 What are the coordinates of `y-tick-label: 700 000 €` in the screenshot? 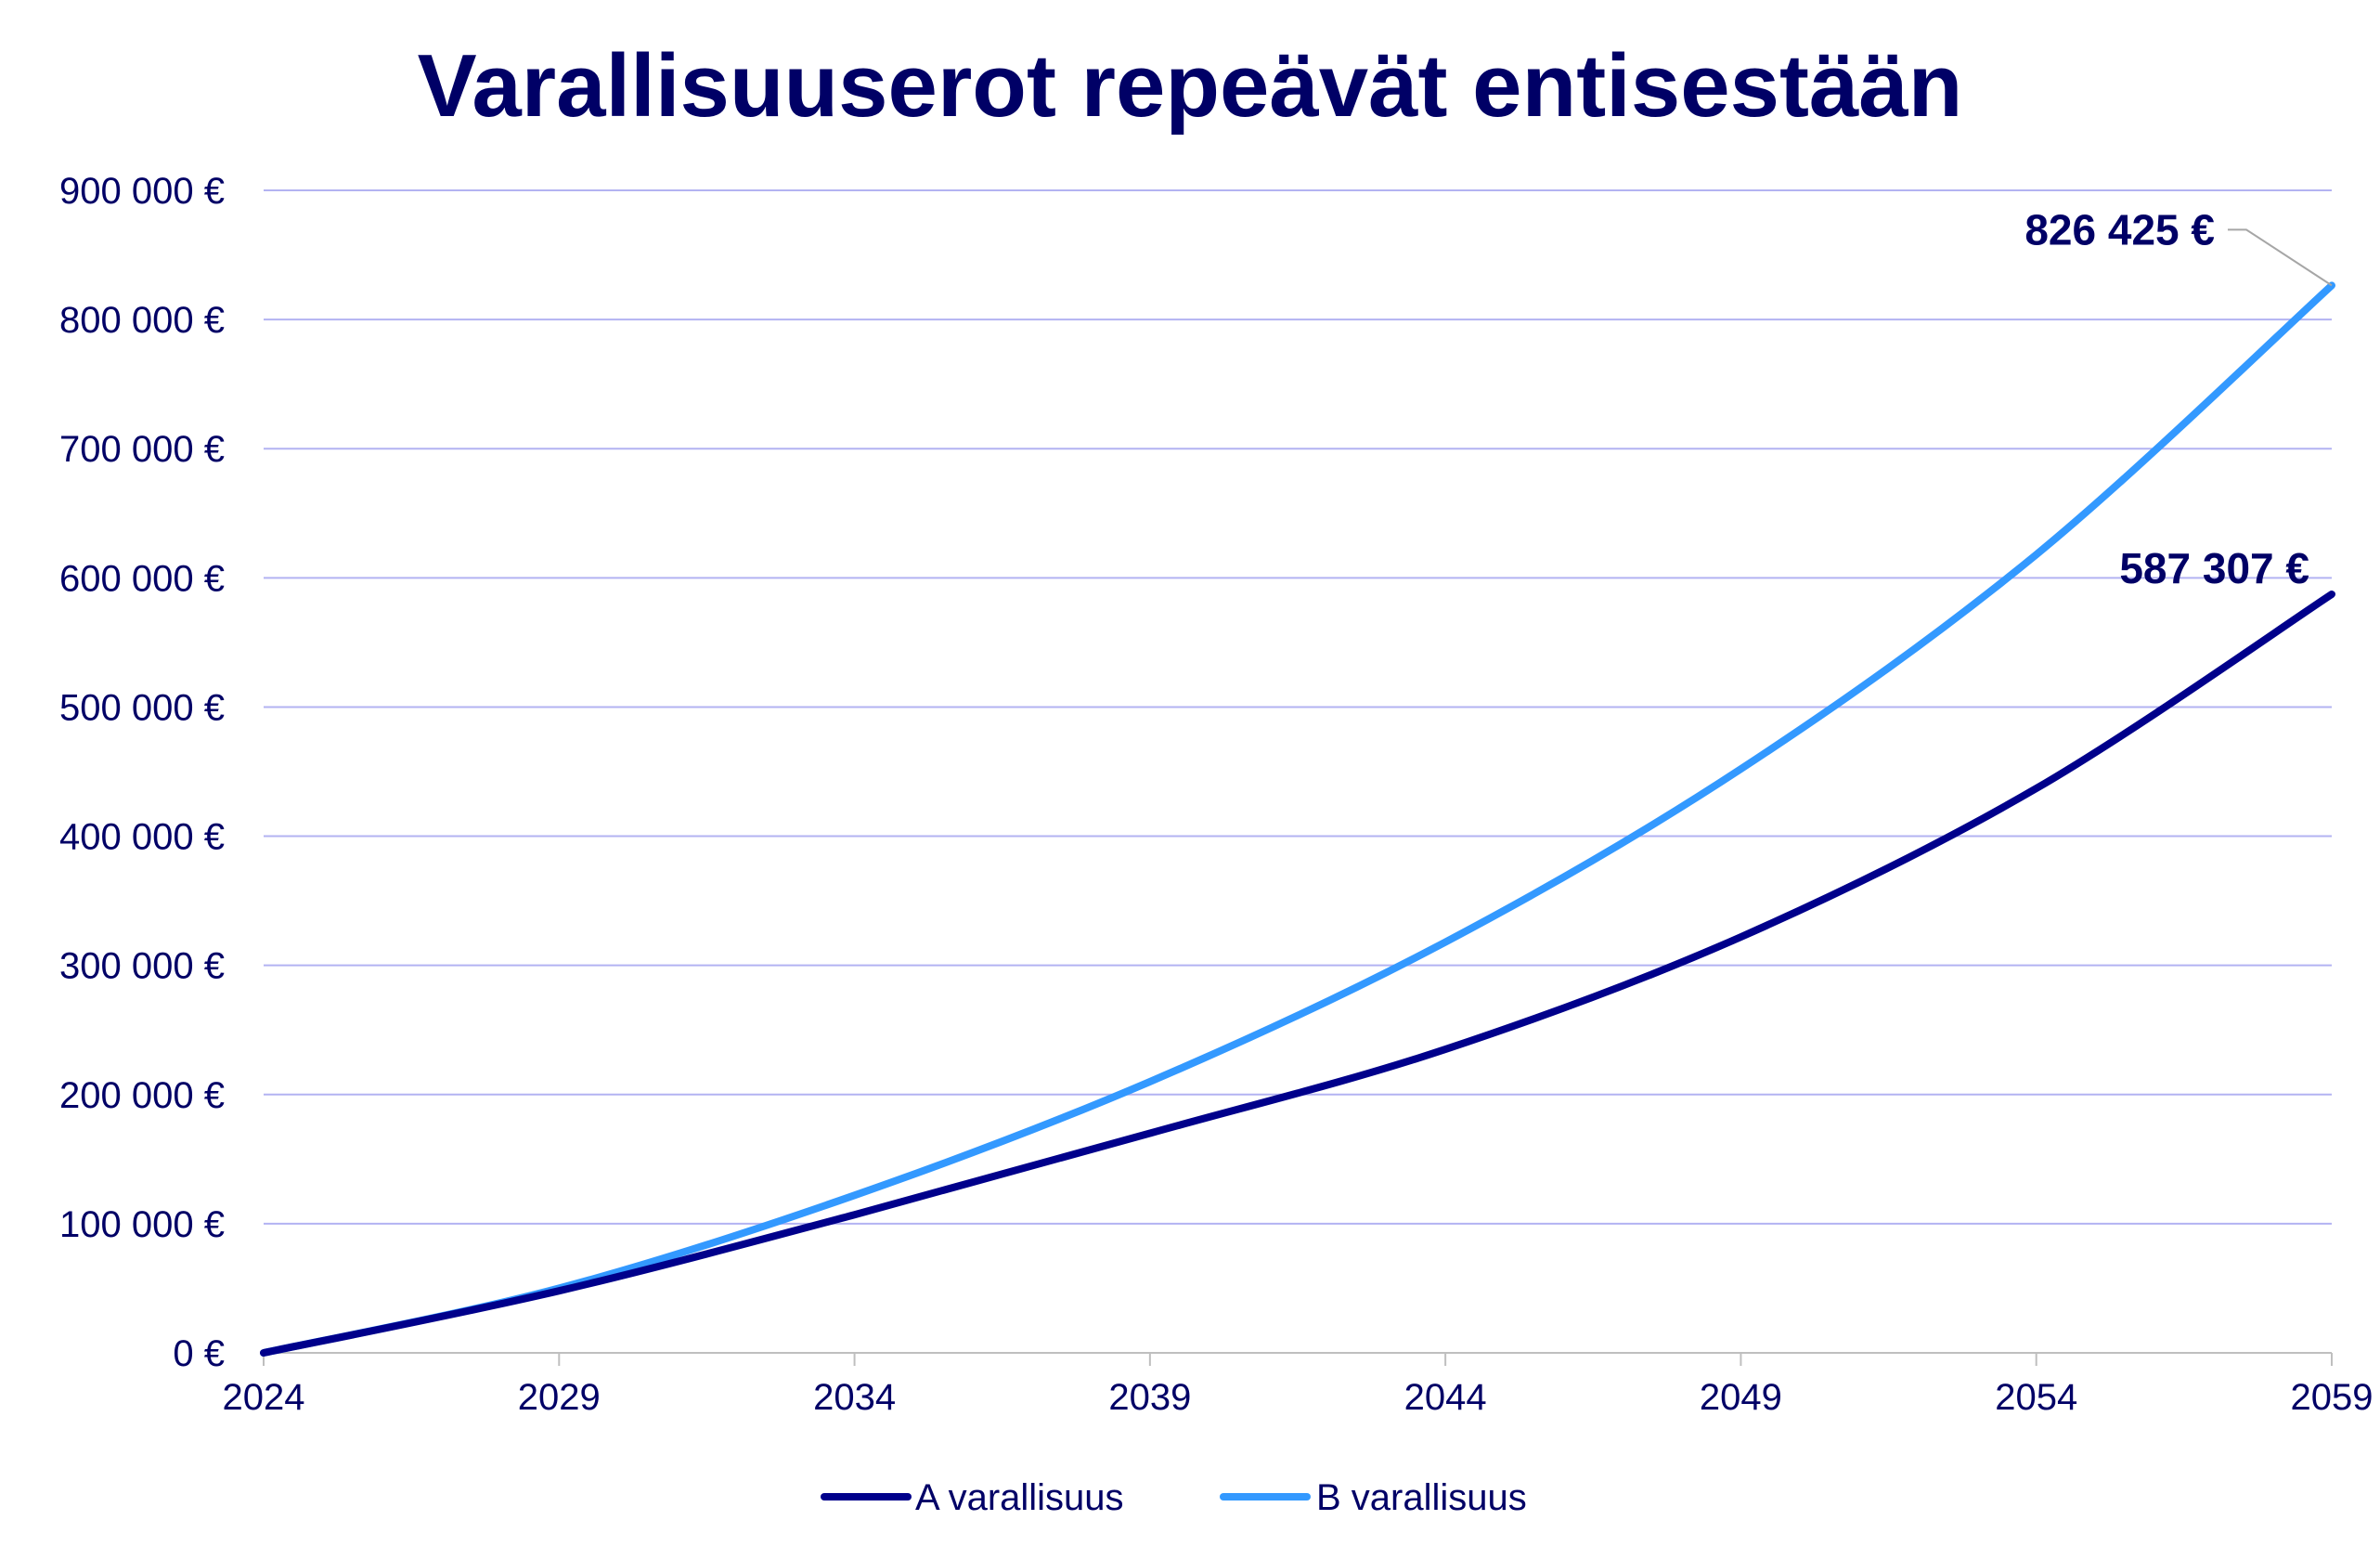 It's located at (142, 449).